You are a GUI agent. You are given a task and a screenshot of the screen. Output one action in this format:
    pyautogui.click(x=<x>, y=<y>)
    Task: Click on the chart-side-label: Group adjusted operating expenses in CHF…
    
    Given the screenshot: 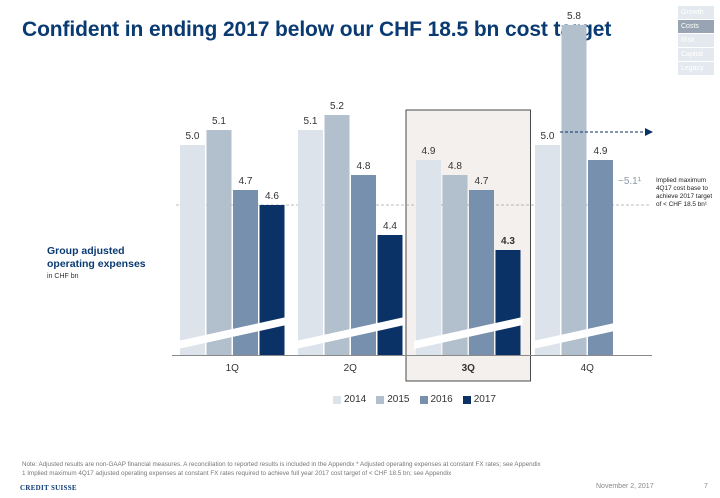 What is the action you would take?
    pyautogui.click(x=109, y=262)
    